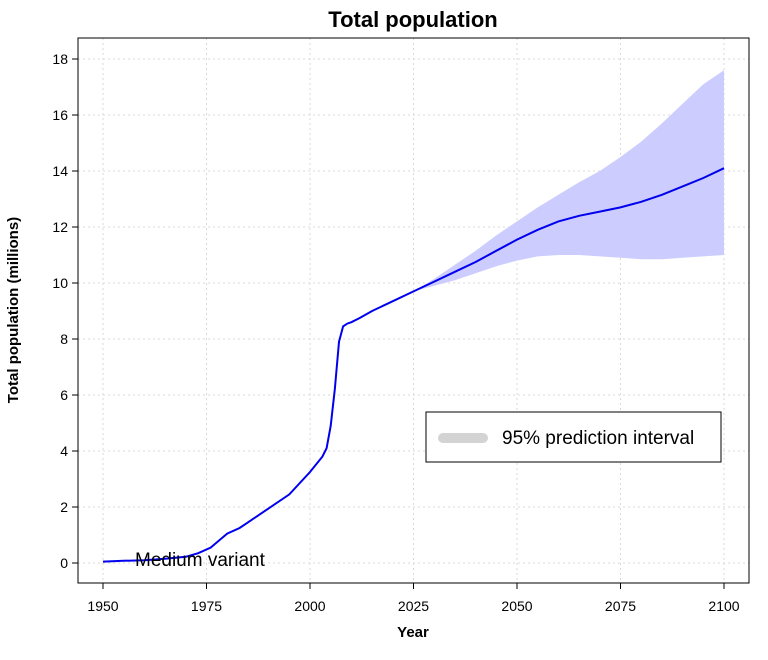 This screenshot has height=660, width=768. Describe the element at coordinates (309, 606) in the screenshot. I see `x-tick-label: 2000` at that location.